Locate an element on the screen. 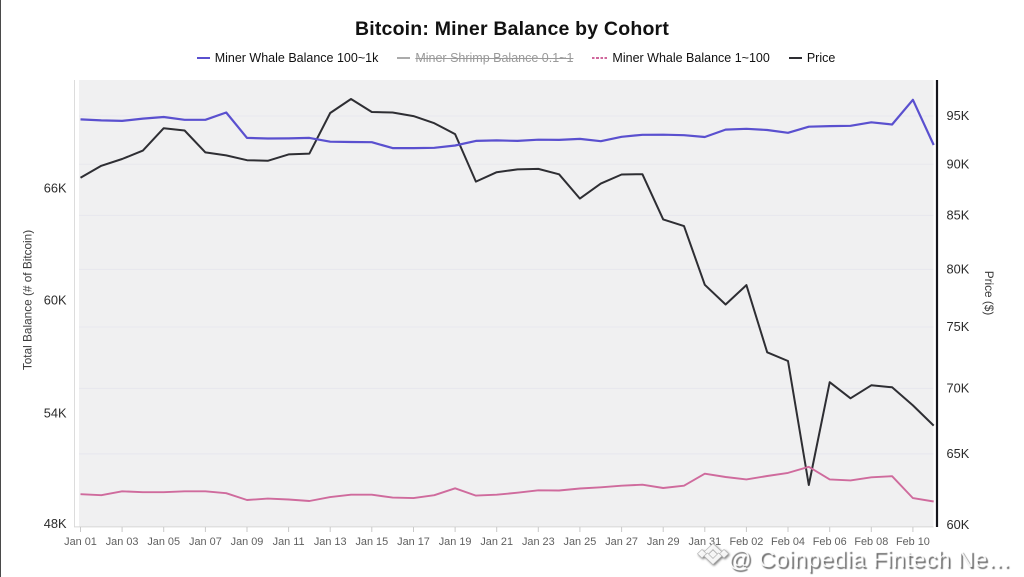 This screenshot has width=1024, height=577. svg-text: 80K is located at coordinates (958, 268).